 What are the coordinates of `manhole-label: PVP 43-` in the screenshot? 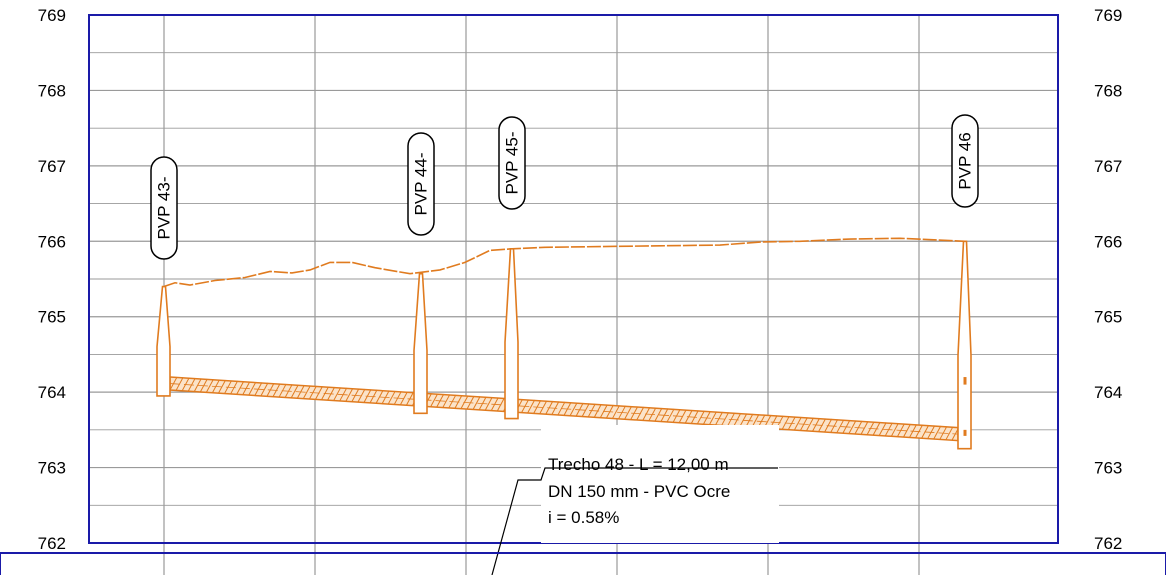 It's located at (164, 207).